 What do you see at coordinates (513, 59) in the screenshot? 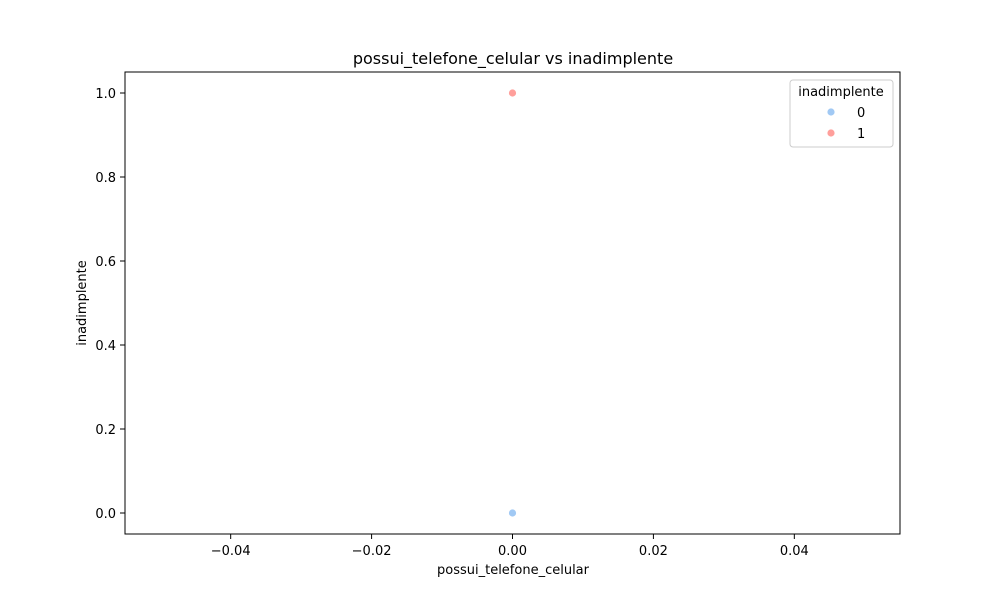
I see `chart-title: possui_telefone_celular vs inadimplente` at bounding box center [513, 59].